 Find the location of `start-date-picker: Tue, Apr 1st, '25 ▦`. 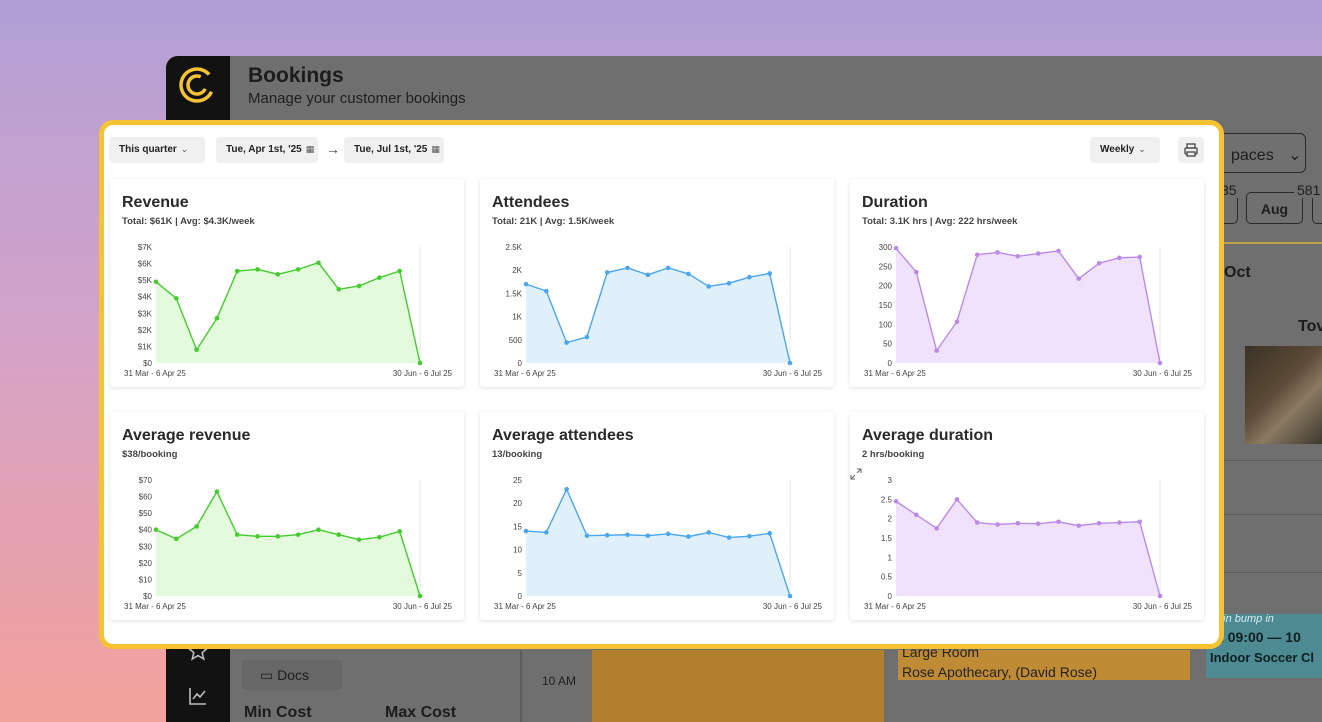

start-date-picker: Tue, Apr 1st, '25 ▦ is located at coordinates (267, 150).